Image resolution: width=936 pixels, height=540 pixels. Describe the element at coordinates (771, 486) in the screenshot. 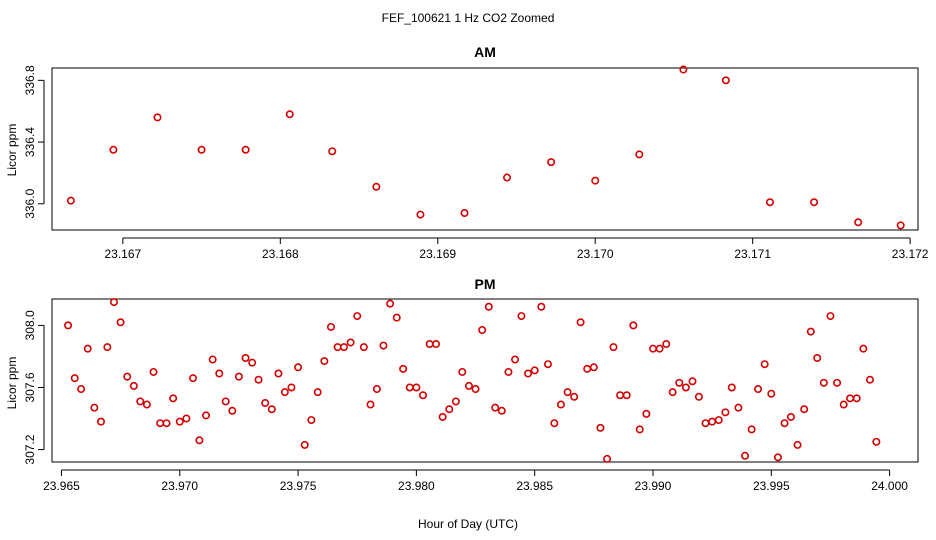

I see `pm-x-tick-label: 23.995` at that location.